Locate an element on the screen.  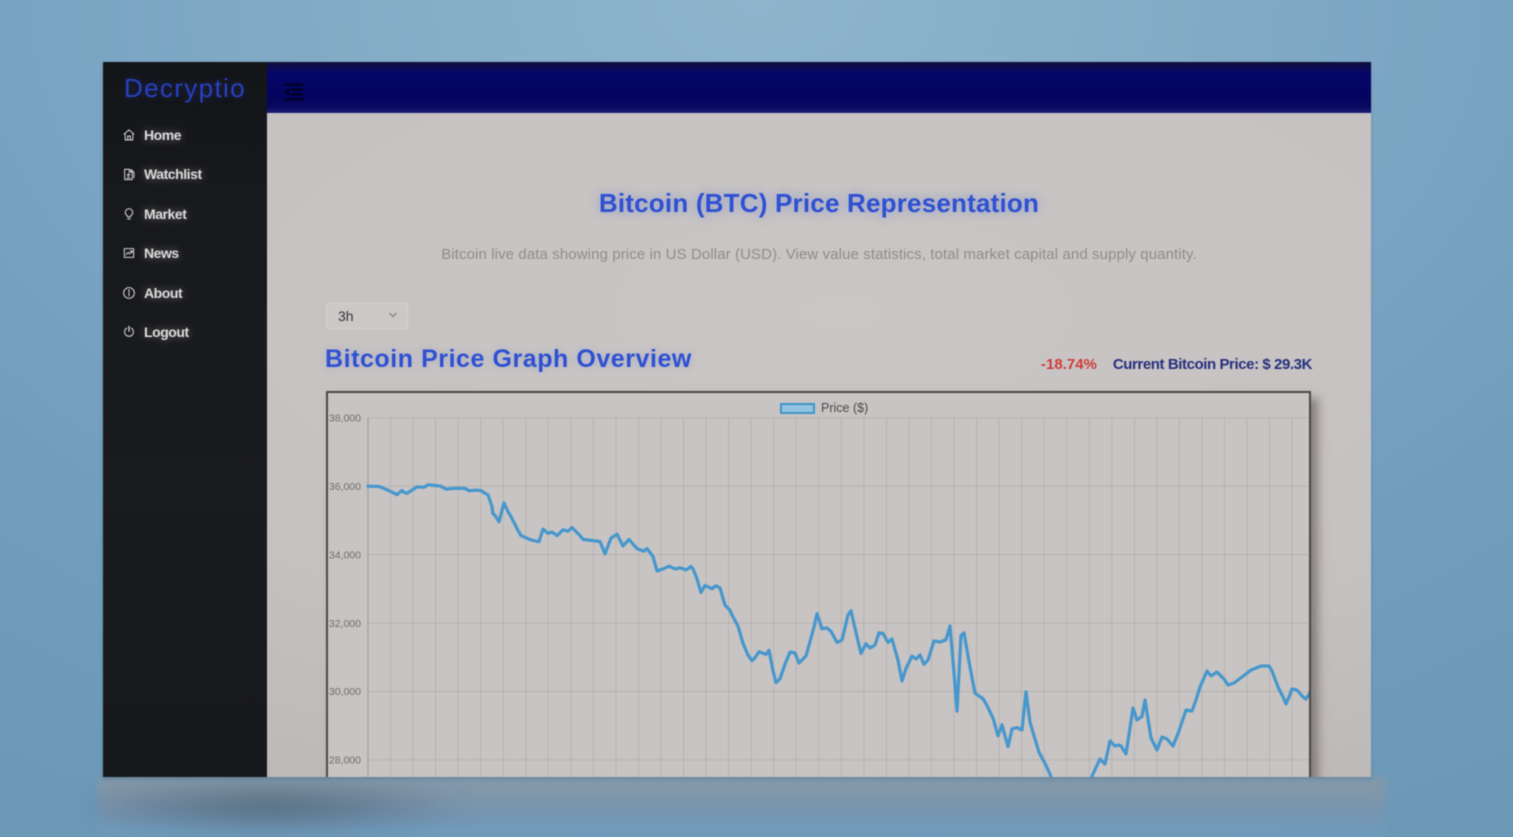
svg-text: 36,000 is located at coordinates (345, 487).